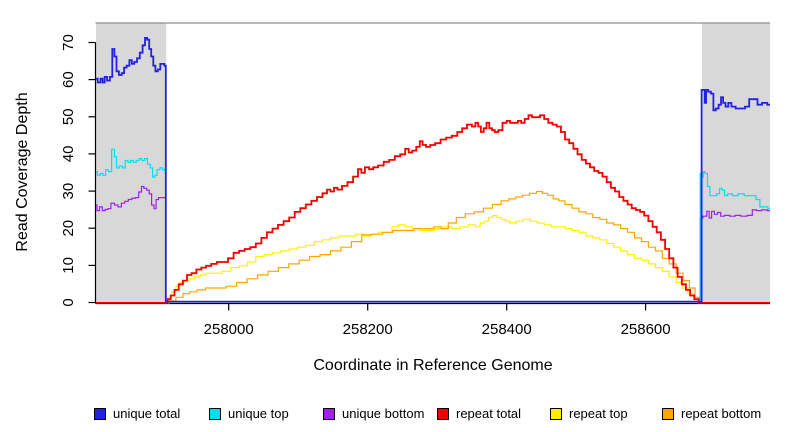  Describe the element at coordinates (368, 329) in the screenshot. I see `x-tick-label: 258200` at that location.